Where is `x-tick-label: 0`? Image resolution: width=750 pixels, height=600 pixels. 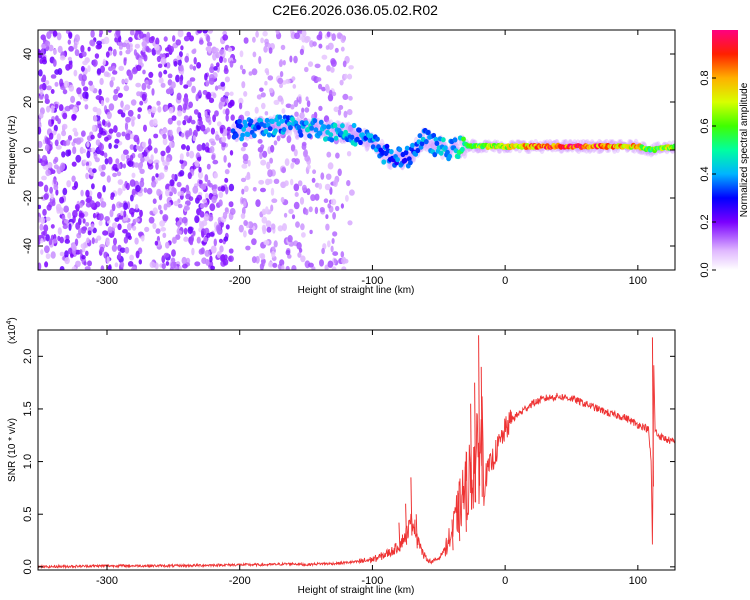
x-tick-label: 0 is located at coordinates (505, 281).